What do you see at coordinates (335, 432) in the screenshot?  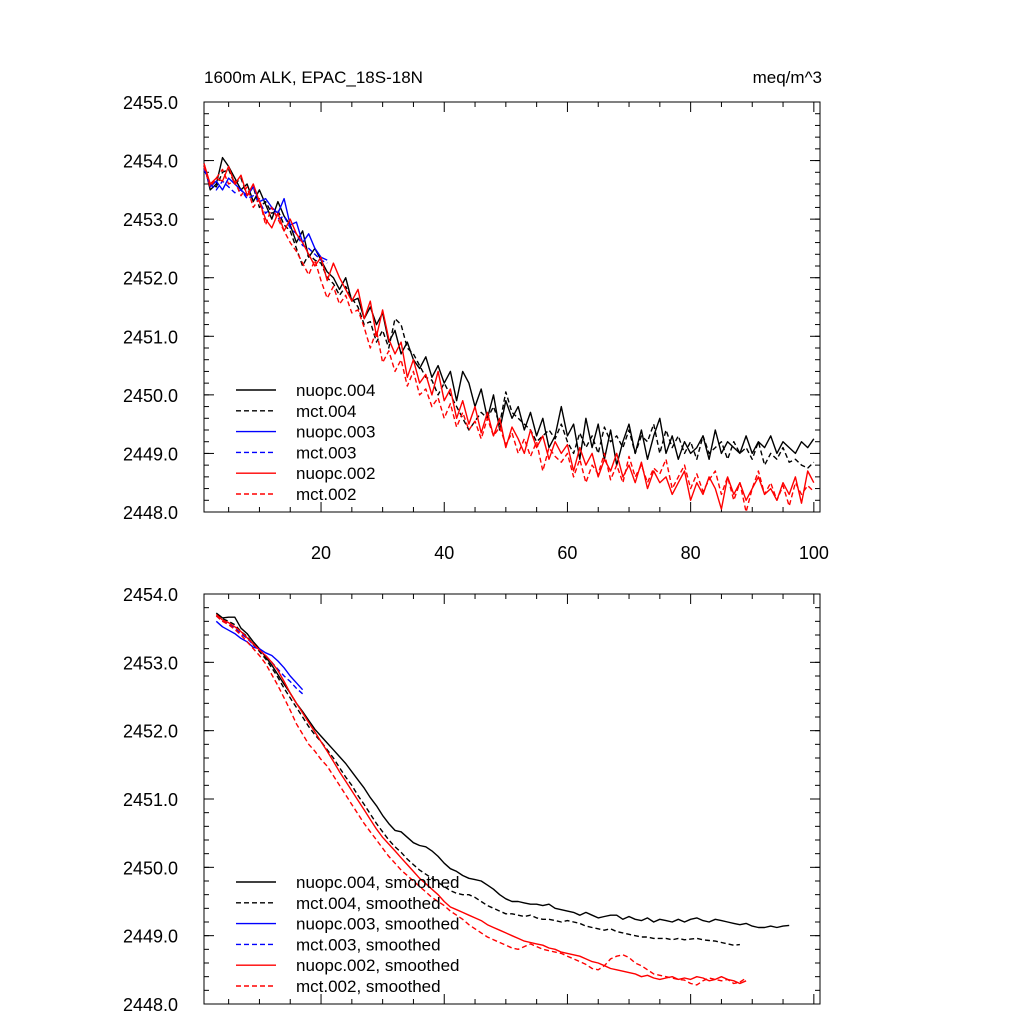 I see `legend-label: nuopc.003` at bounding box center [335, 432].